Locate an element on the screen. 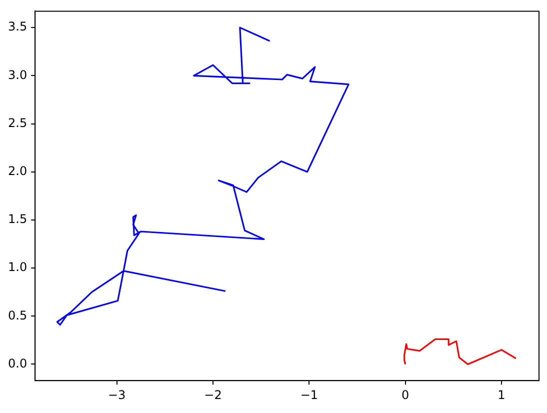  x-tick-label: −3 is located at coordinates (117, 395).